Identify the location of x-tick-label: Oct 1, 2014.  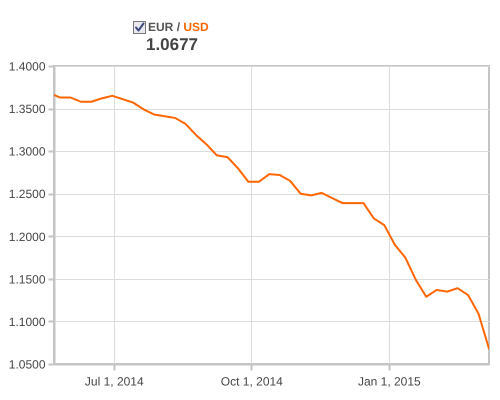
(252, 381).